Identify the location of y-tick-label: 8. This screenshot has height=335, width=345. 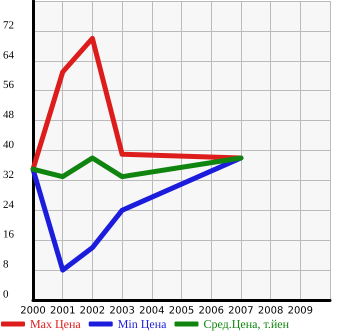
(6, 264).